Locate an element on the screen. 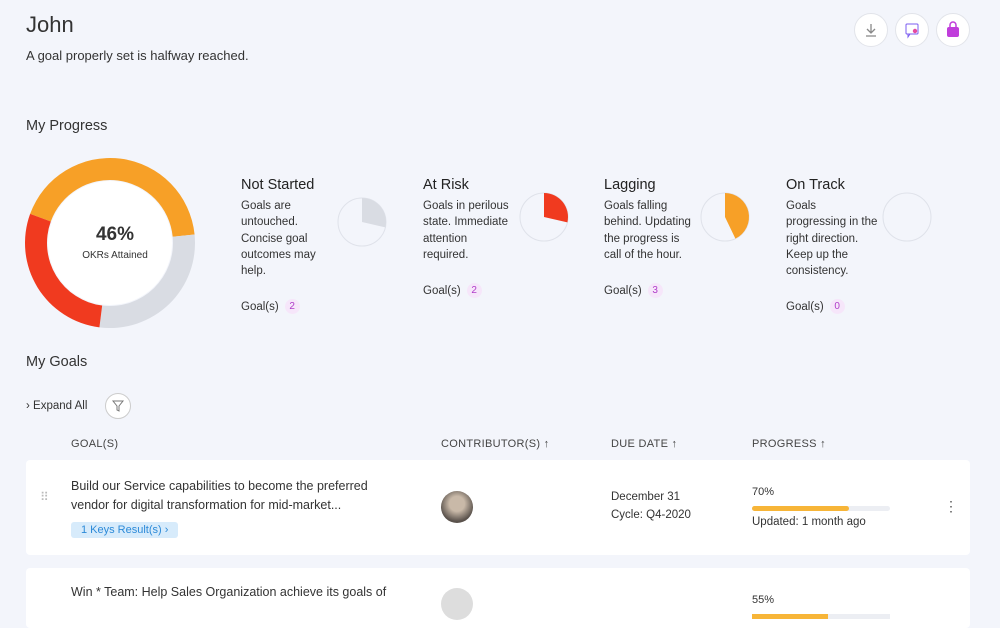 The width and height of the screenshot is (1000, 628). filter-icon is located at coordinates (118, 406).